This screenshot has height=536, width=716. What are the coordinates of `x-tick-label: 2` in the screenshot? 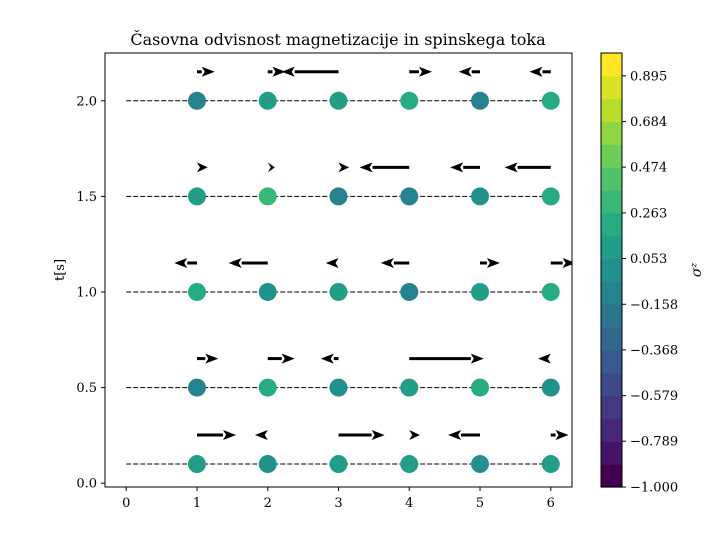 It's located at (268, 503).